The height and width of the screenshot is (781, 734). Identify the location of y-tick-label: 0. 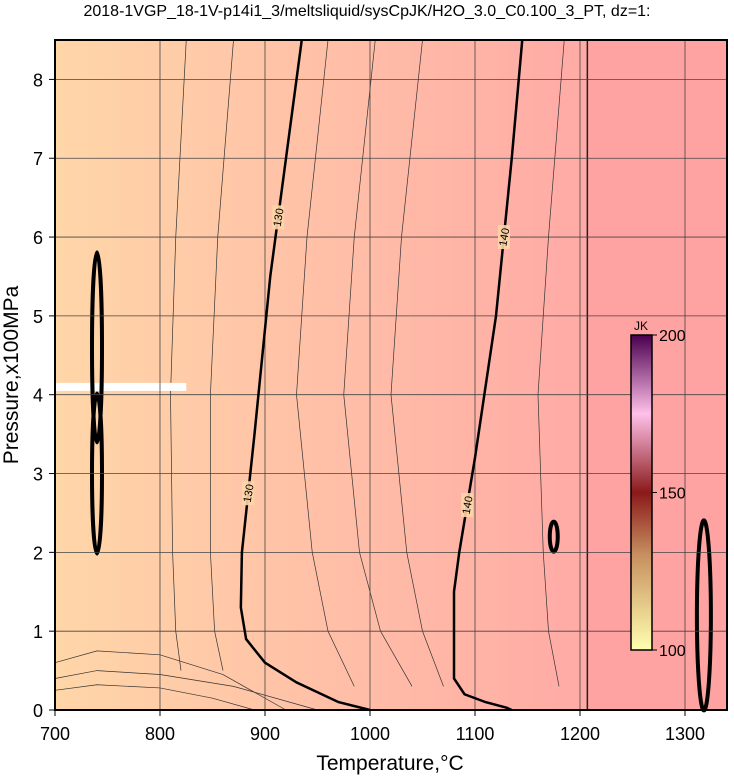
(38, 711).